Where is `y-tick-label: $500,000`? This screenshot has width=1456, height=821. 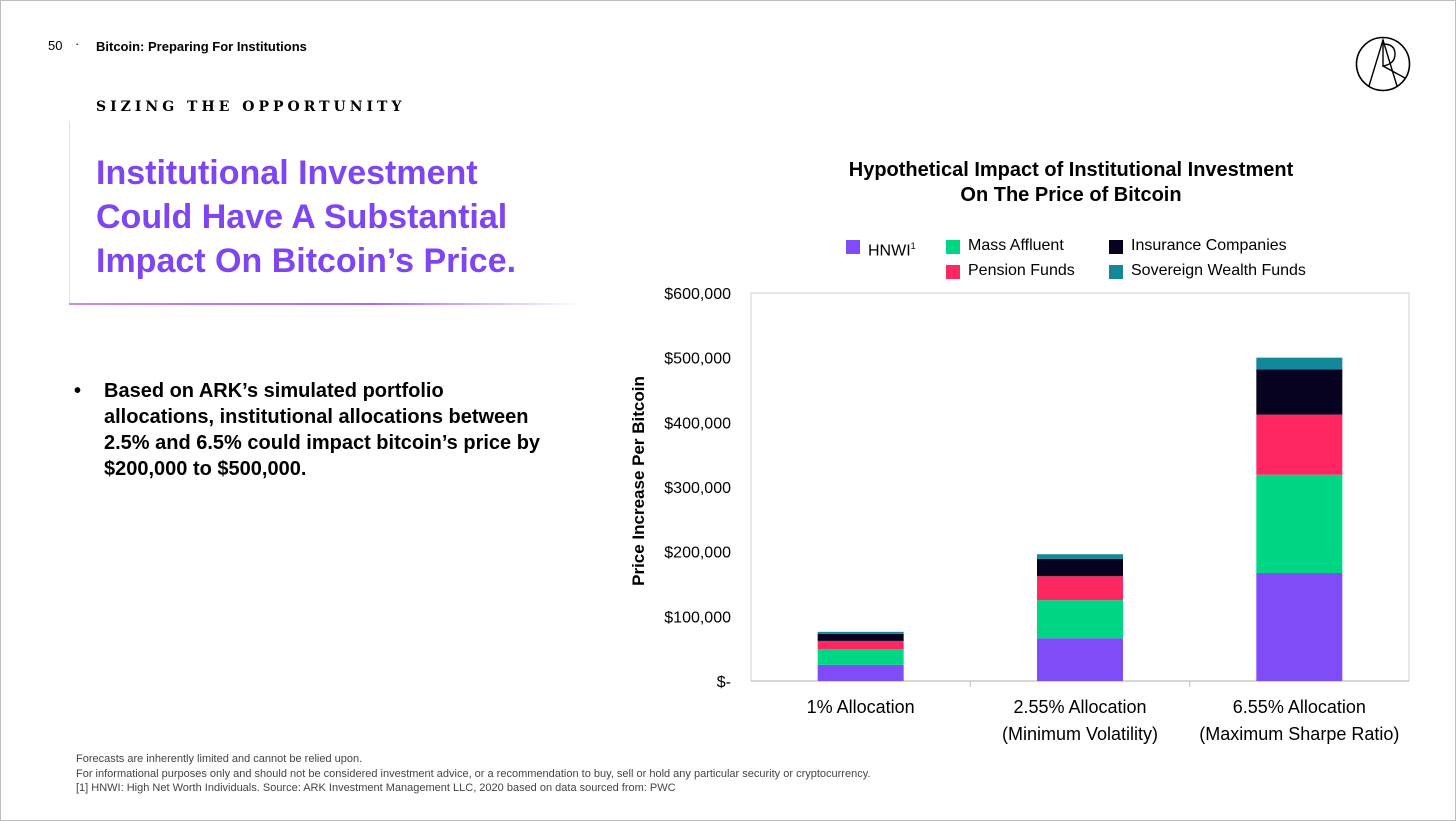 y-tick-label: $500,000 is located at coordinates (697, 359).